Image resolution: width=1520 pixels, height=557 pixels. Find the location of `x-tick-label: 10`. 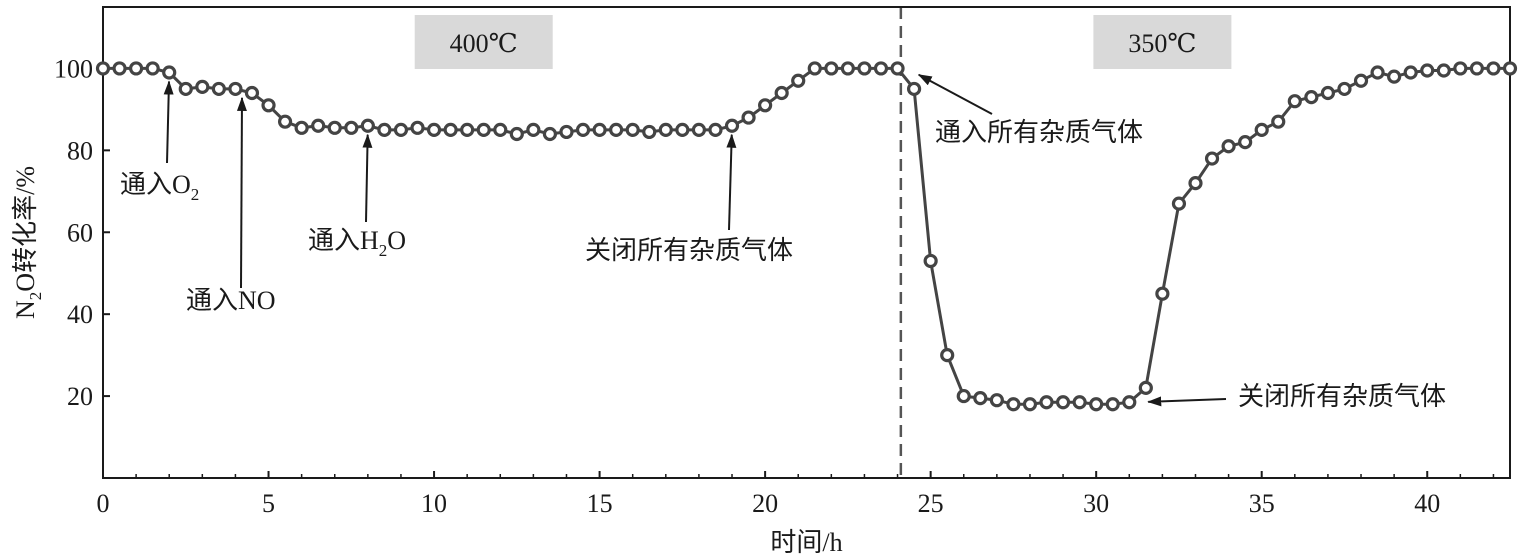

x-tick-label: 10 is located at coordinates (434, 503).